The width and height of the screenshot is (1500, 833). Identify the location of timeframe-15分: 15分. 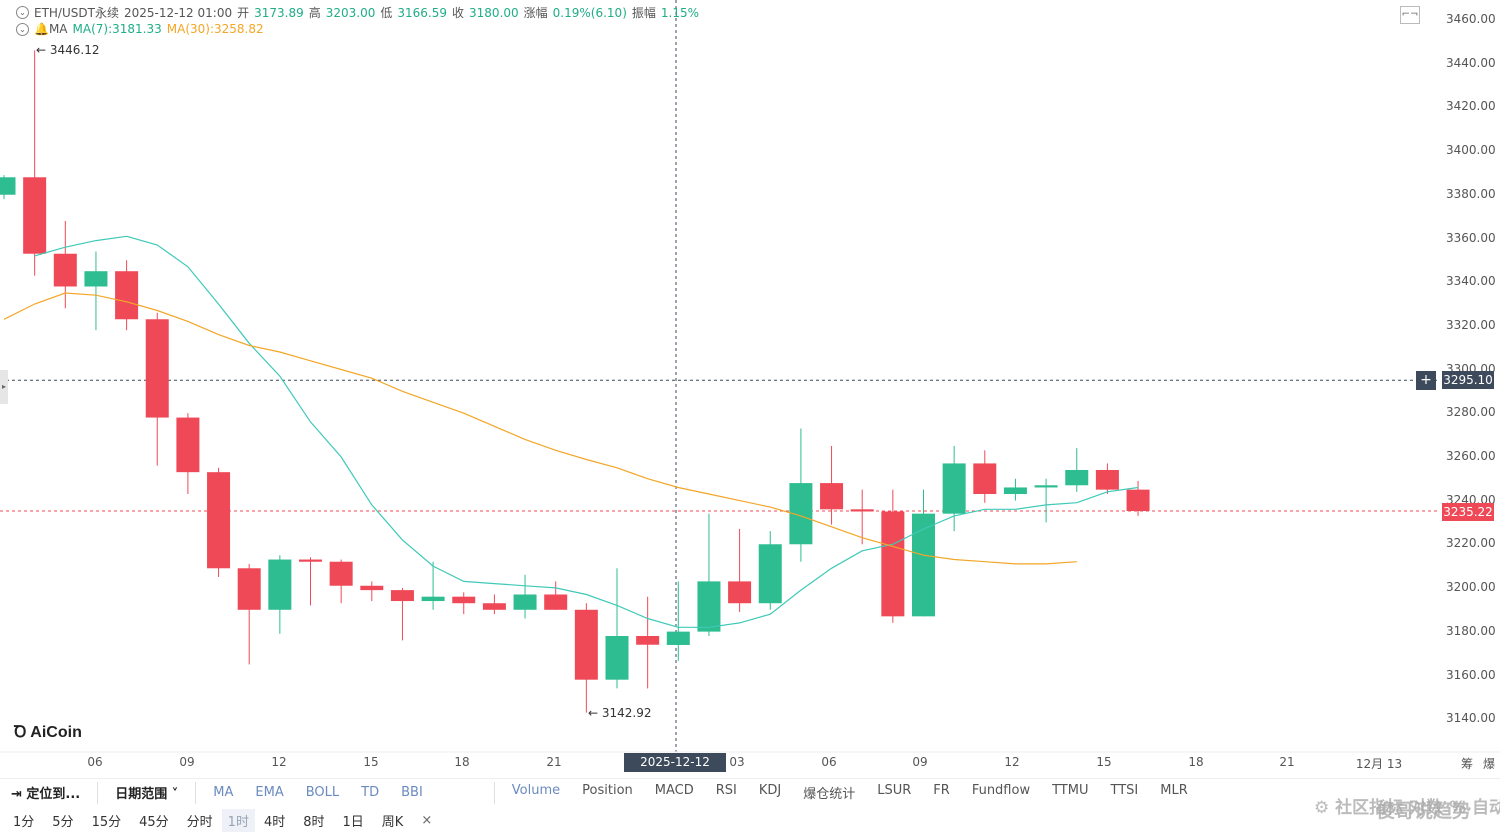
(106, 822).